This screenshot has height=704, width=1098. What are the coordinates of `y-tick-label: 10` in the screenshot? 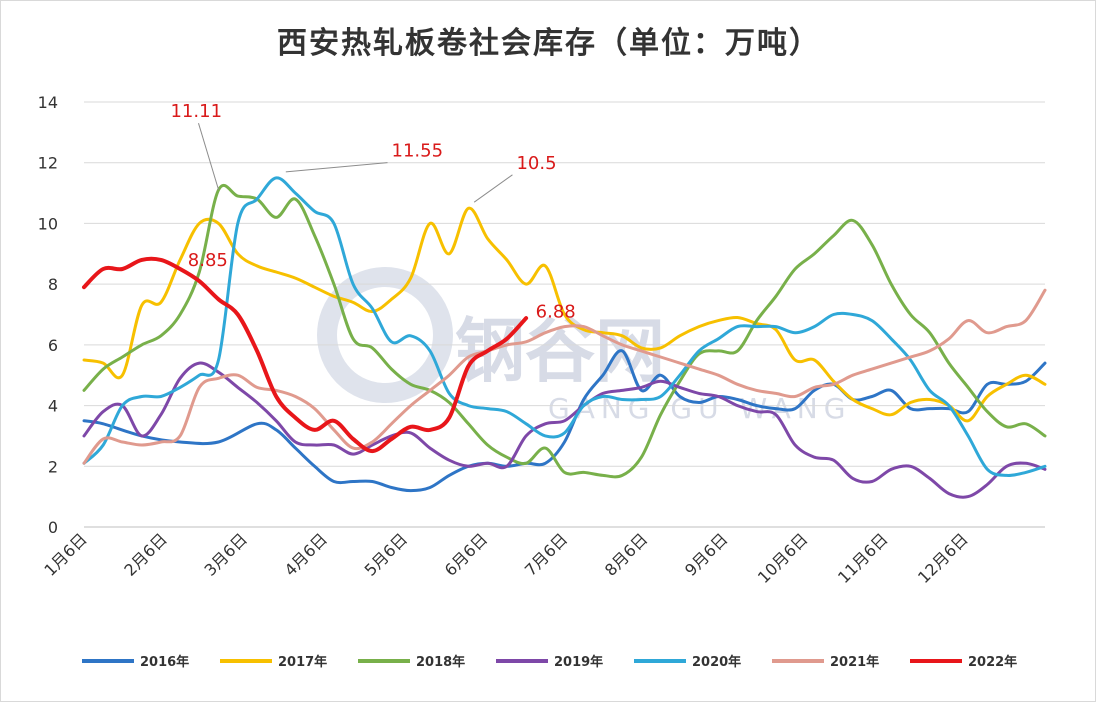 It's located at (48, 223).